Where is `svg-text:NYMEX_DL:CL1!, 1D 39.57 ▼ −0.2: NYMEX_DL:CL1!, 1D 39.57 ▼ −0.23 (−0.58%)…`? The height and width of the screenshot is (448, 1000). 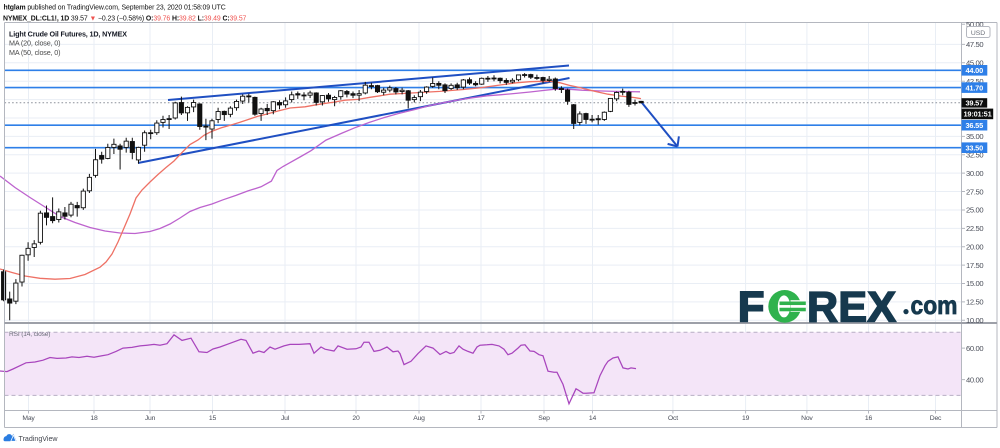
svg-text:NYMEX_DL:CL1!, 1D 39.57 ▼ −0.2: NYMEX_DL:CL1!, 1D 39.57 ▼ −0.23 (−0.58%)… is located at coordinates (125, 18).